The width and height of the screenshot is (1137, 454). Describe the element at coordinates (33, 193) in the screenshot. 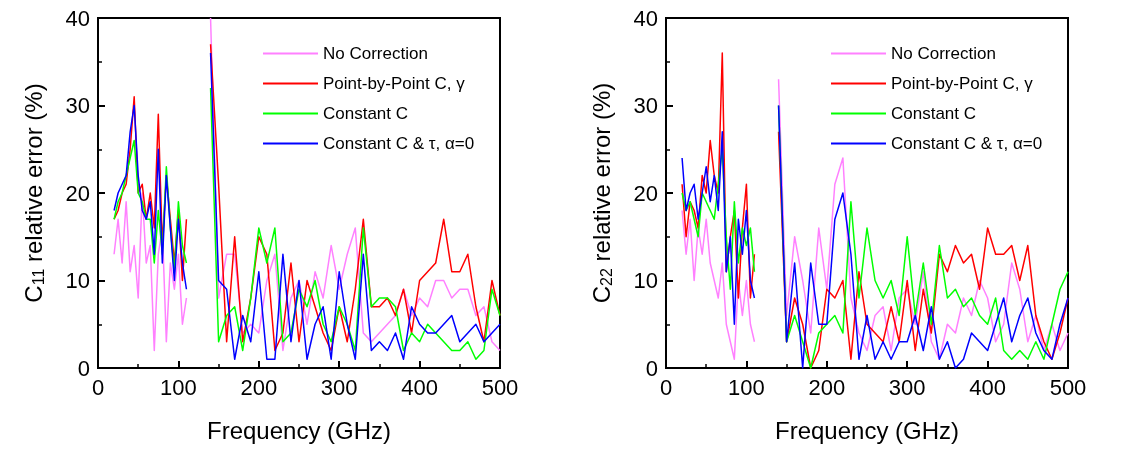

I see `y-axis-title: C11 relative error (%)` at that location.